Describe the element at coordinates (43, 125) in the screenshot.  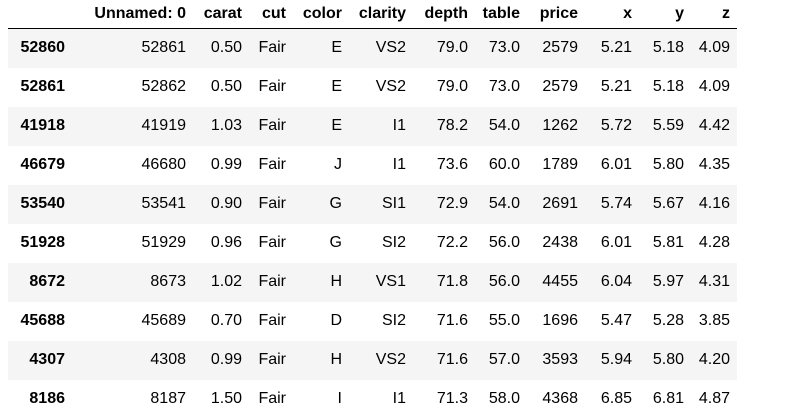
I see `row-index: 41918` at that location.